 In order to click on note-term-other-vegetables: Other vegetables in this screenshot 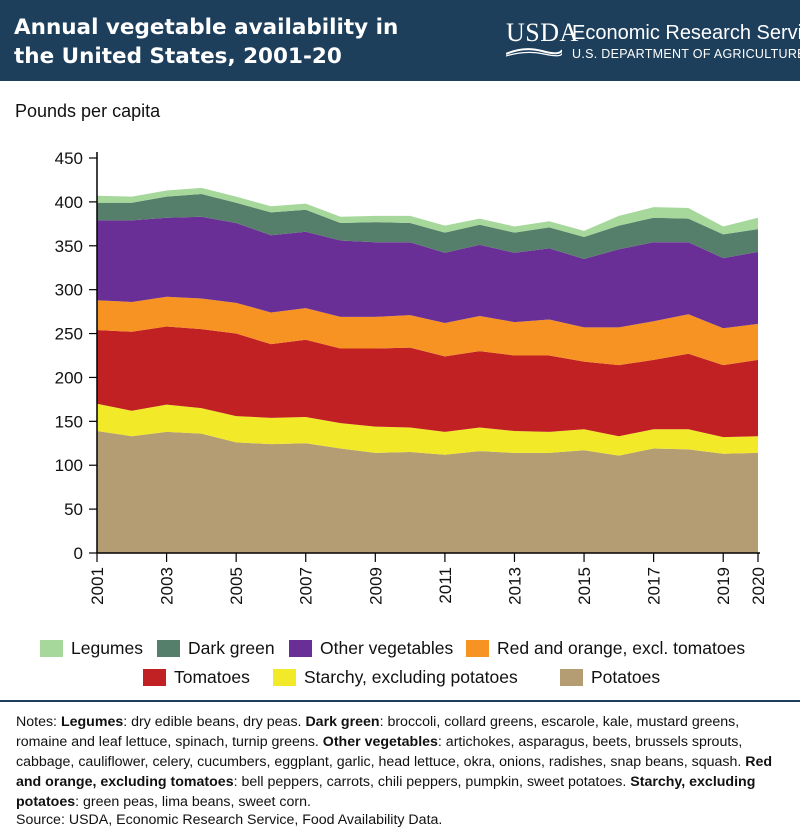, I will do `click(380, 742)`.